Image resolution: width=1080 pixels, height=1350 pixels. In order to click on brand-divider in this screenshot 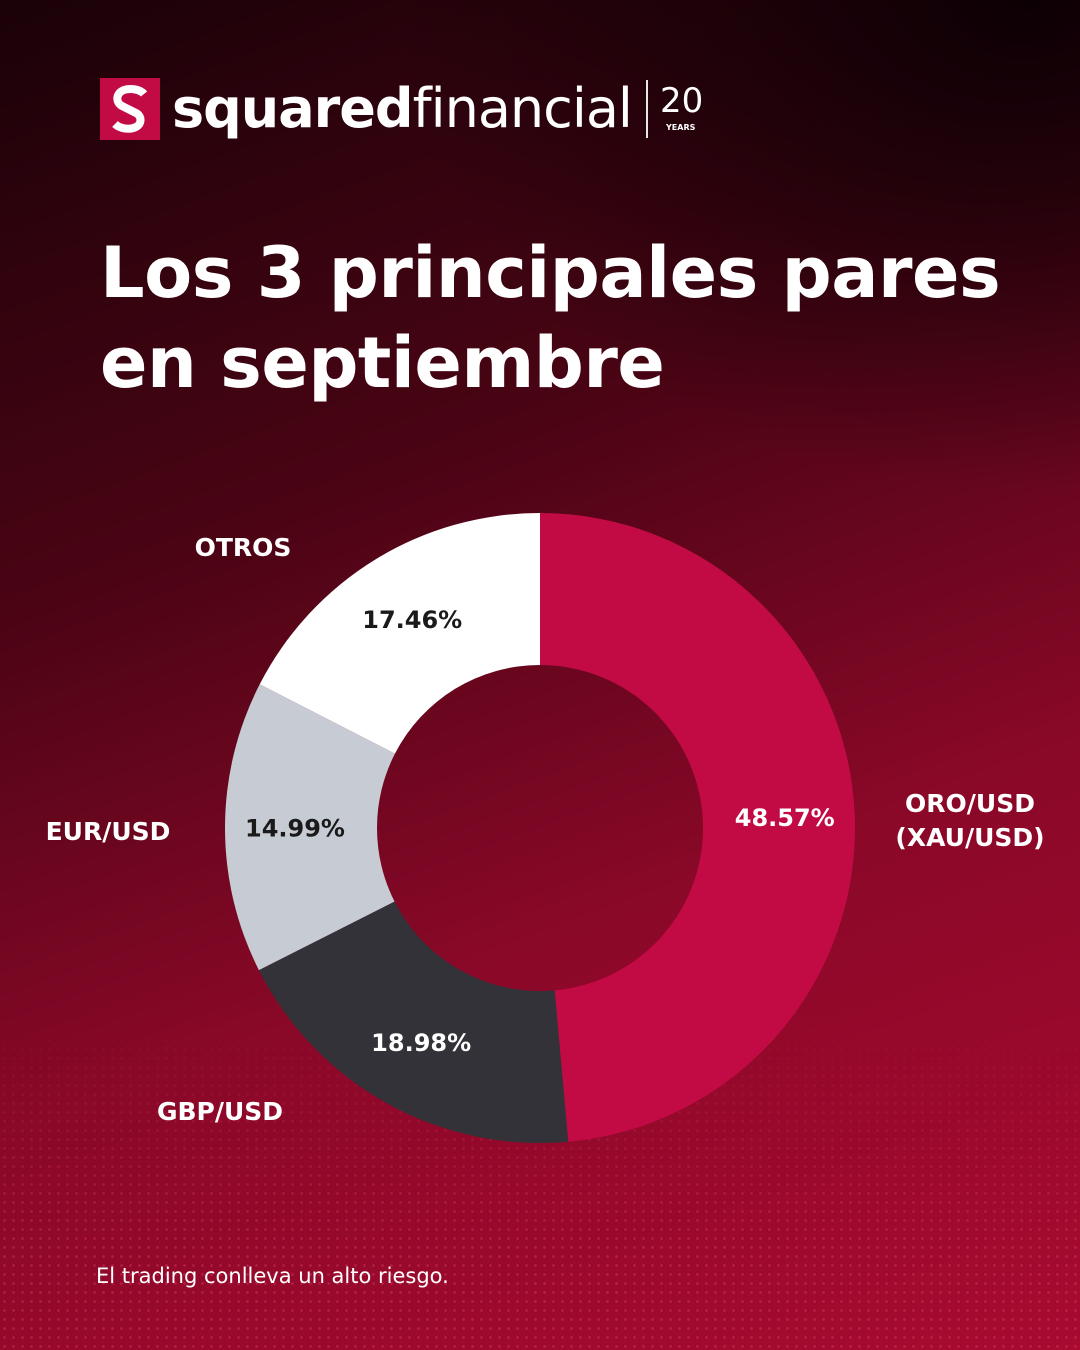, I will do `click(646, 109)`.